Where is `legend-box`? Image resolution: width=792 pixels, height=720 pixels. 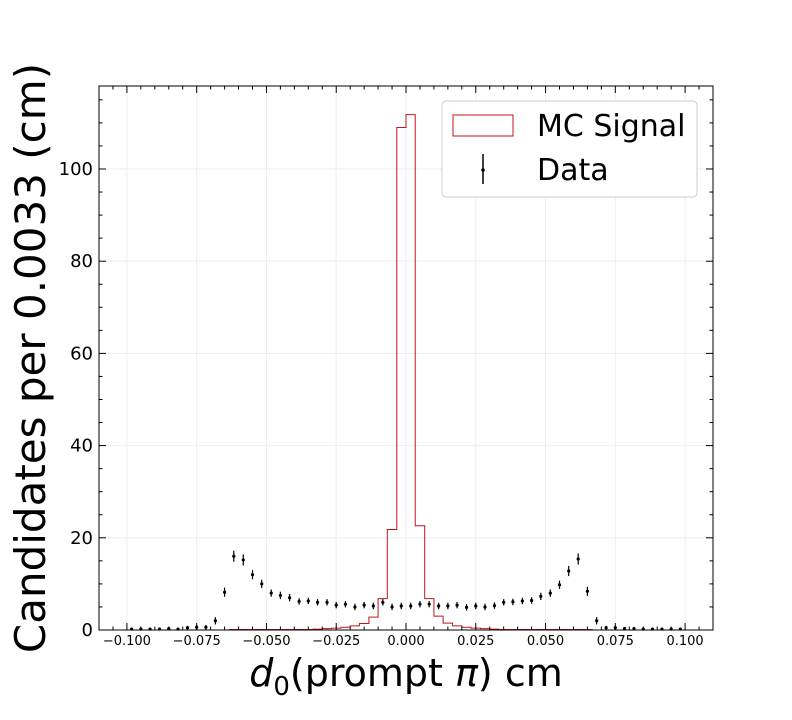 legend-box is located at coordinates (569, 149).